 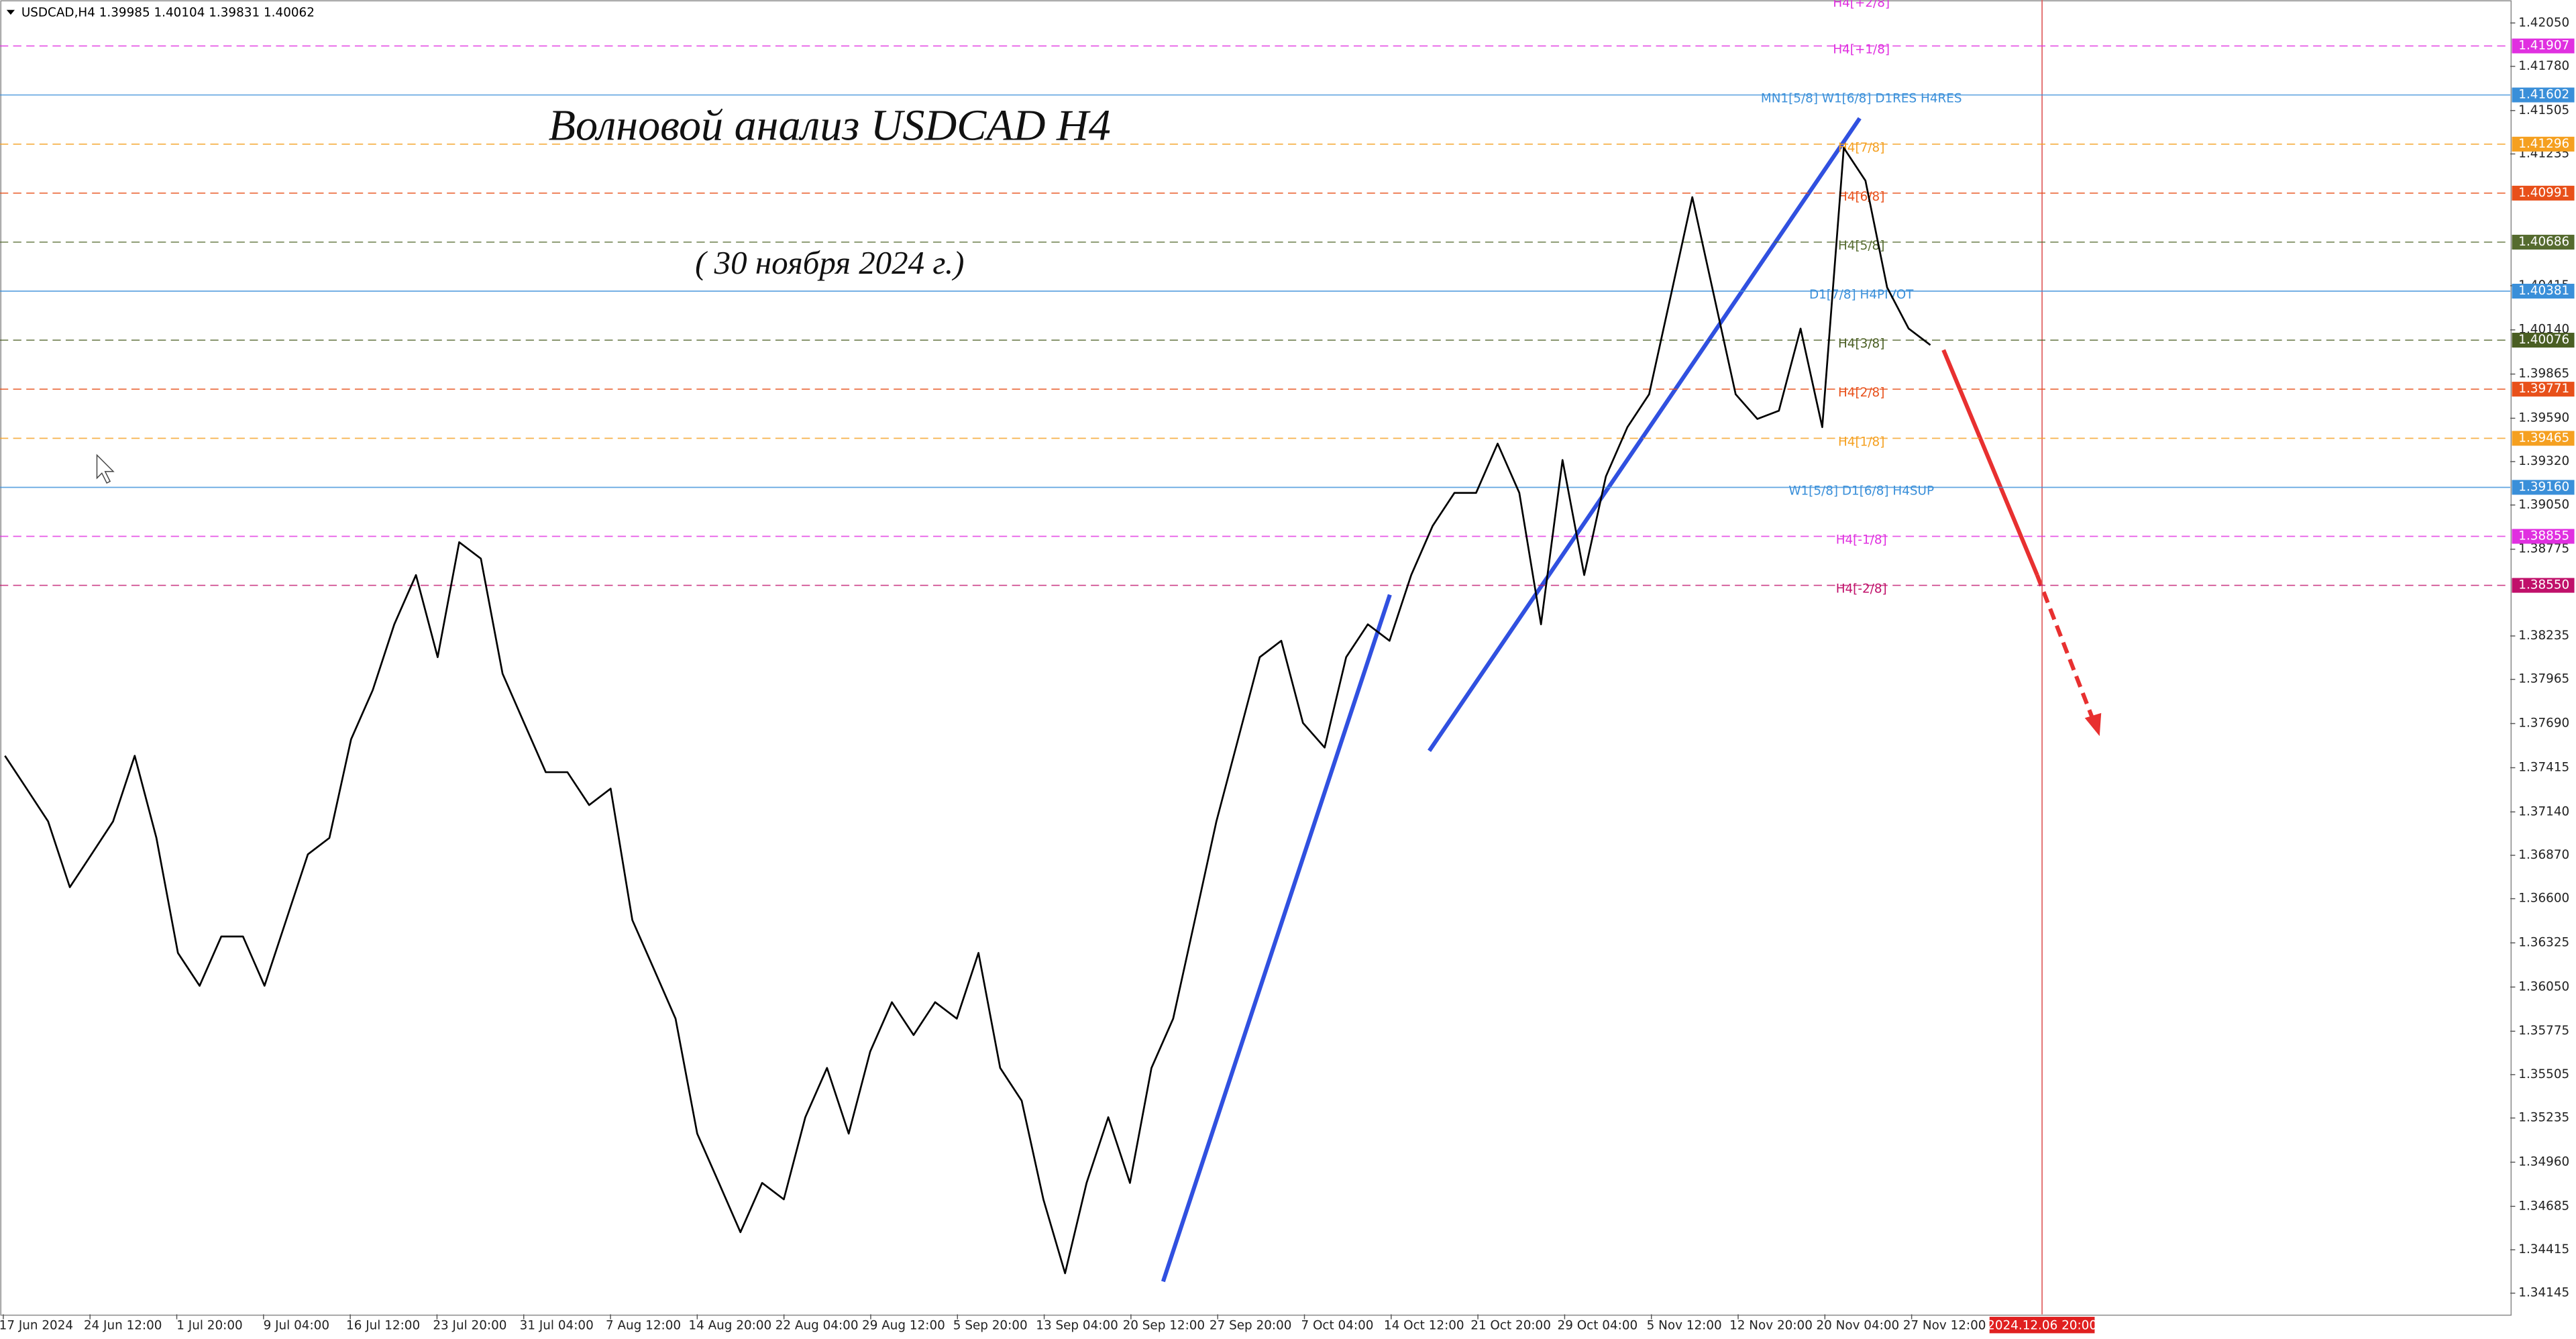 I want to click on x-tick-label: 31 Jul 04:00, so click(x=557, y=1325).